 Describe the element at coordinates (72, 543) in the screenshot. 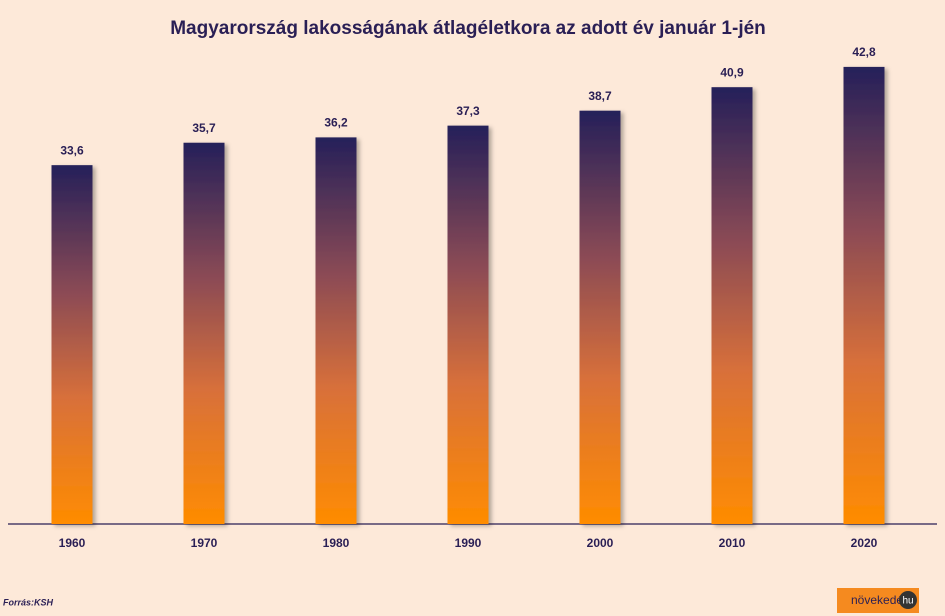

I see `x-tick-label: 1960` at that location.